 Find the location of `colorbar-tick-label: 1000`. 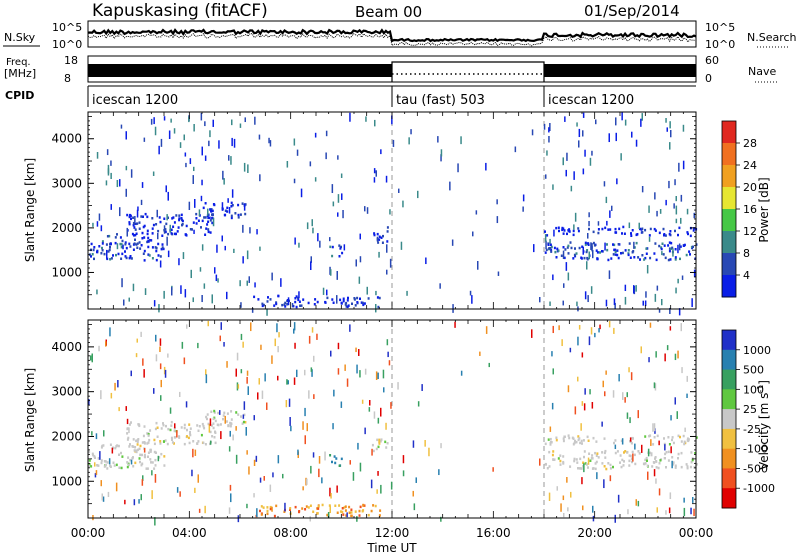

colorbar-tick-label: 1000 is located at coordinates (757, 350).